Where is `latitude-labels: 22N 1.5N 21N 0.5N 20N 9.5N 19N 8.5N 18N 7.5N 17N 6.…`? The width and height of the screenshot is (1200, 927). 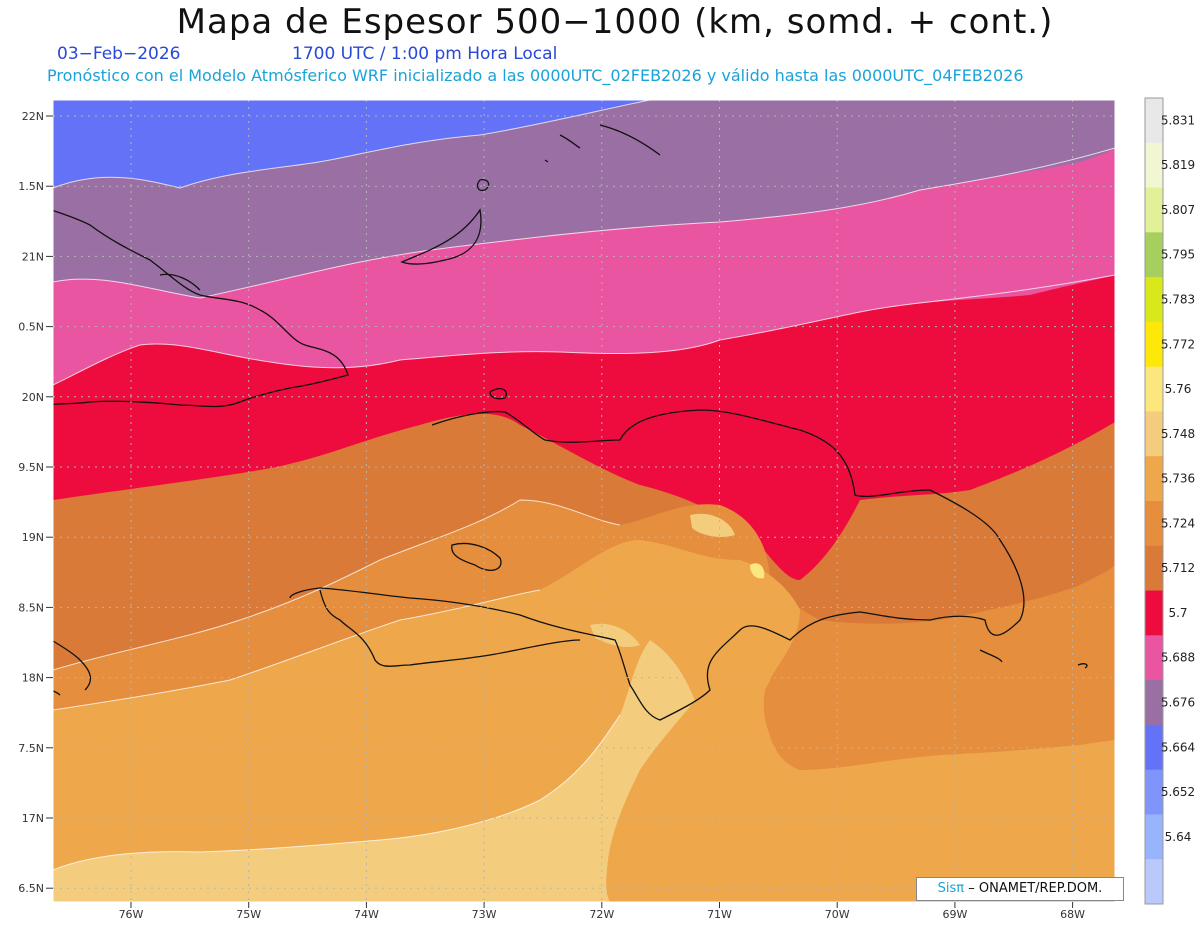
latitude-labels: 22N 1.5N 21N 0.5N 20N 9.5N 19N 8.5N 18N 7.5N 17N 6.… is located at coordinates (35, 502).